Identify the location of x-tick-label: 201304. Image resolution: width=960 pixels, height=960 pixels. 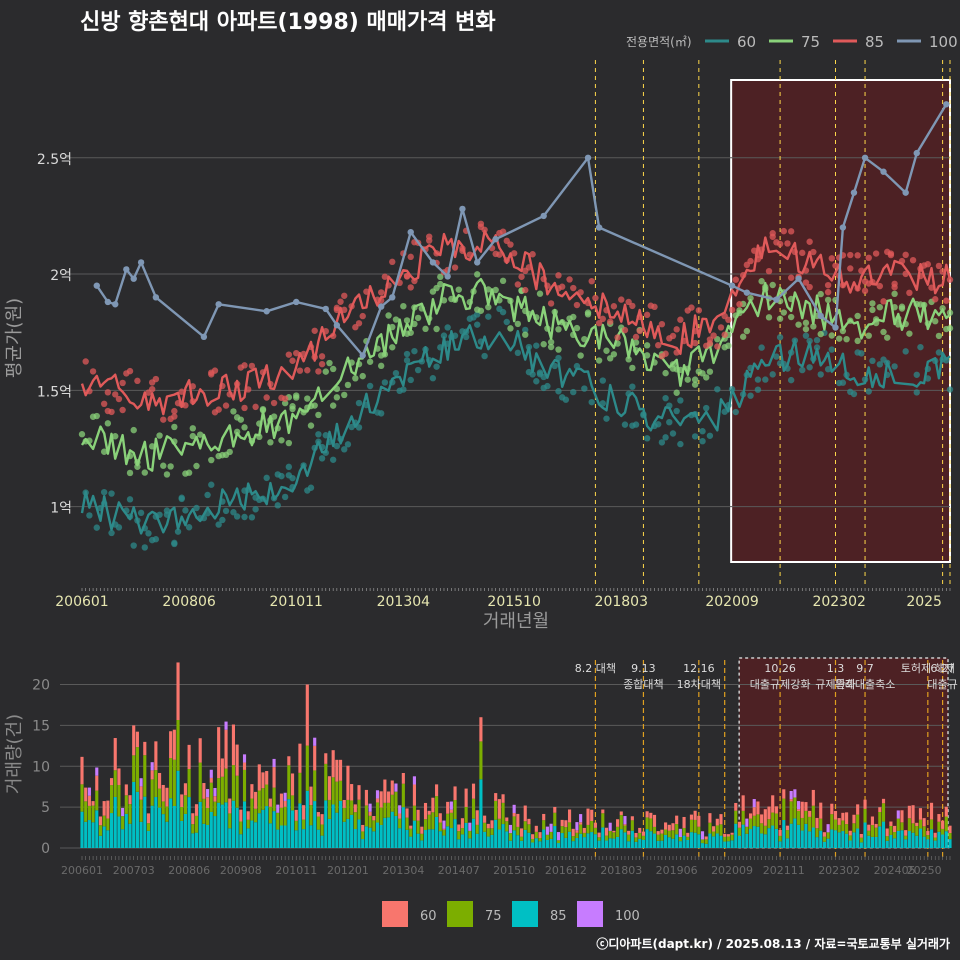
(404, 602).